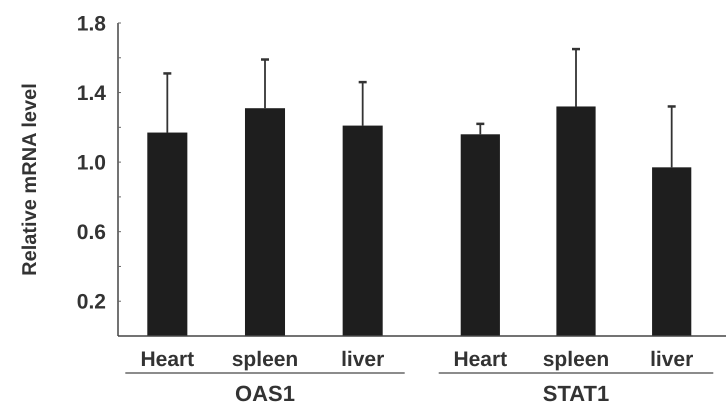  What do you see at coordinates (91, 24) in the screenshot?
I see `y-tick-label: 1.8` at bounding box center [91, 24].